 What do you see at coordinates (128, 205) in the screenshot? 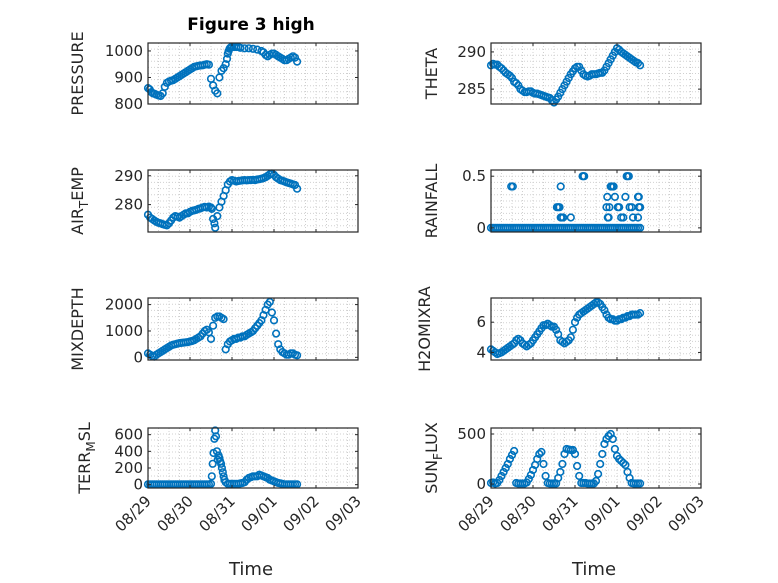
I see `y-tick-label: 280` at bounding box center [128, 205].